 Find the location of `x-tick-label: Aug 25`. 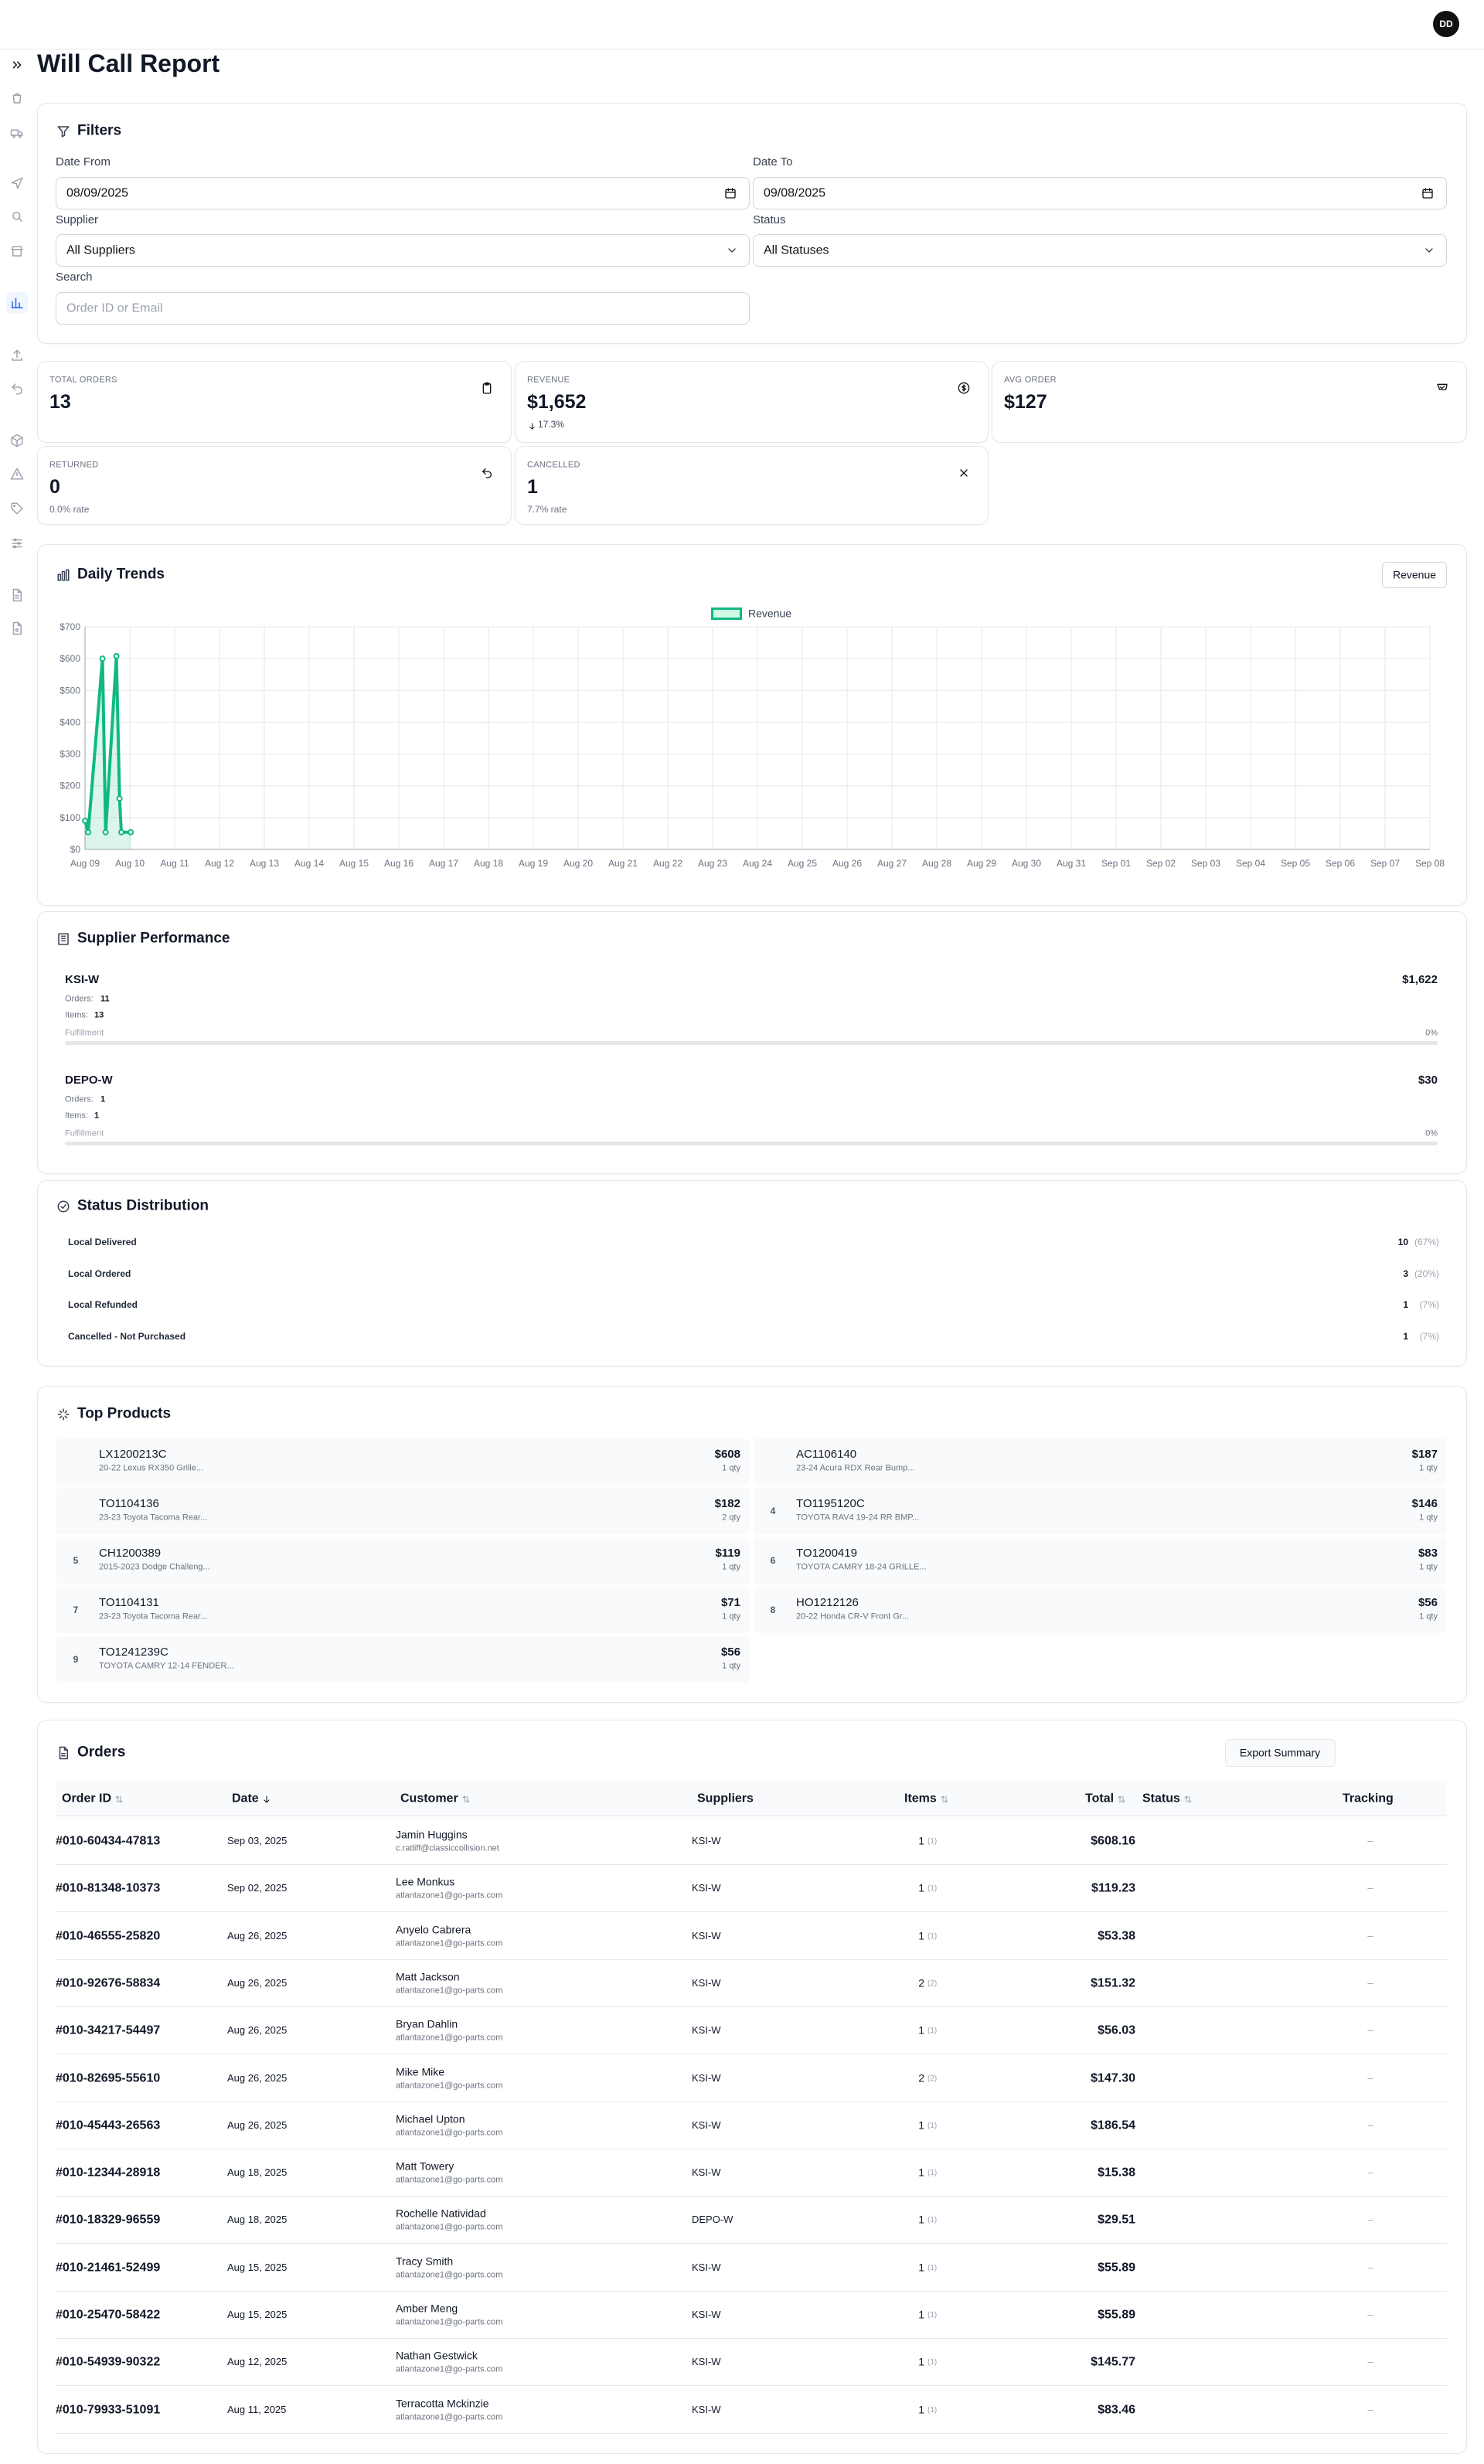

x-tick-label: Aug 25 is located at coordinates (802, 863).